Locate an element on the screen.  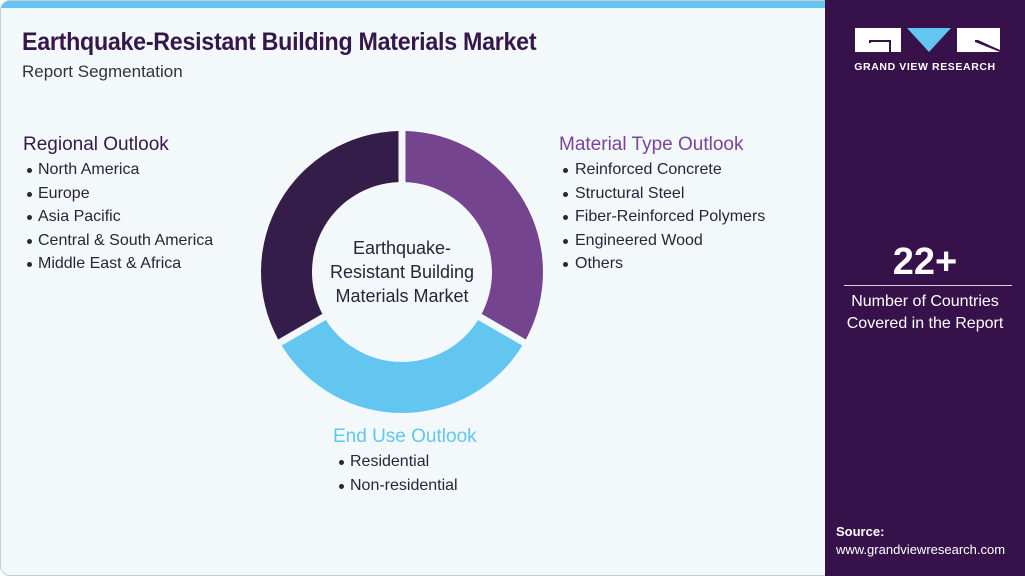
donut-segment-end-use-outlook is located at coordinates (402, 366).